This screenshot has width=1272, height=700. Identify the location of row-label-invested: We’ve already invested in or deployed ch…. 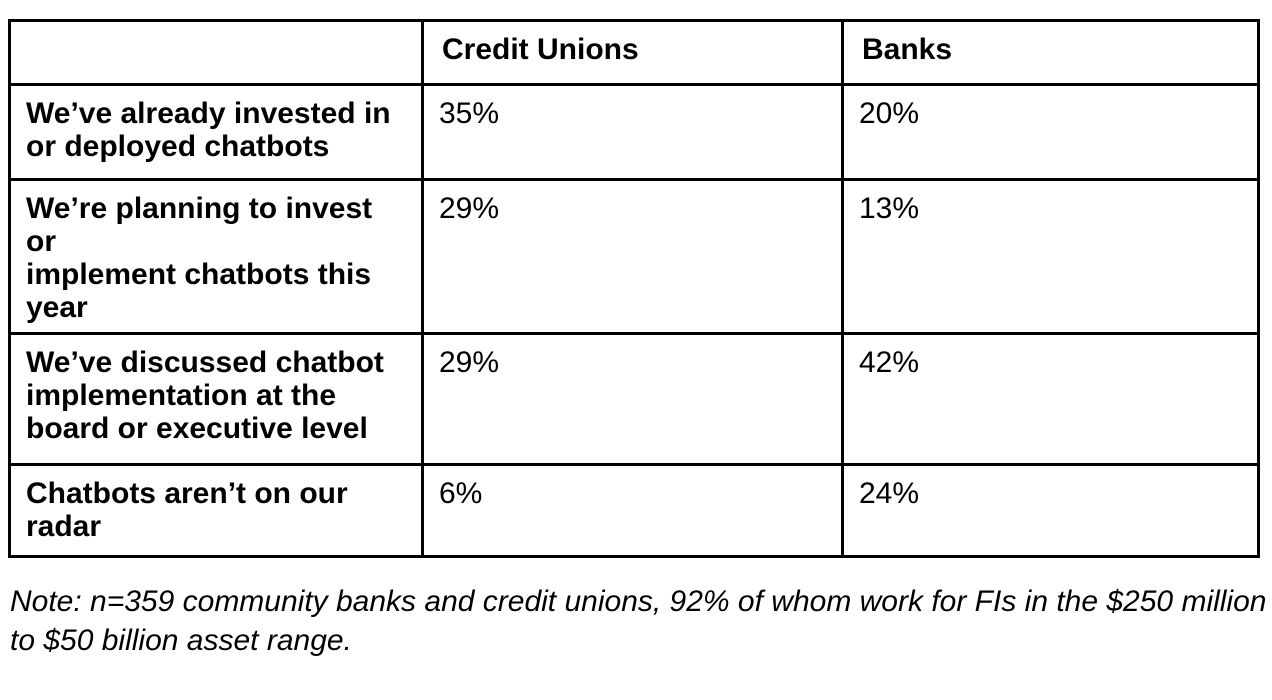
(216, 132).